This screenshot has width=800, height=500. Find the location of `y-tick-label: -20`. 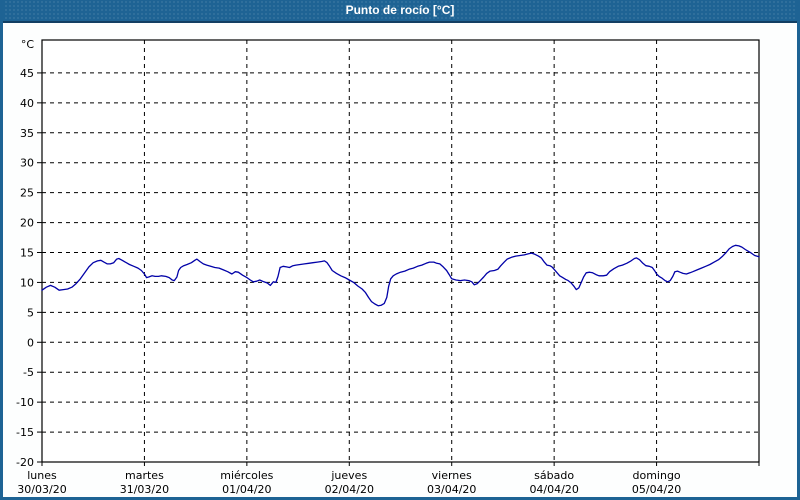

y-tick-label: -20 is located at coordinates (25, 462).